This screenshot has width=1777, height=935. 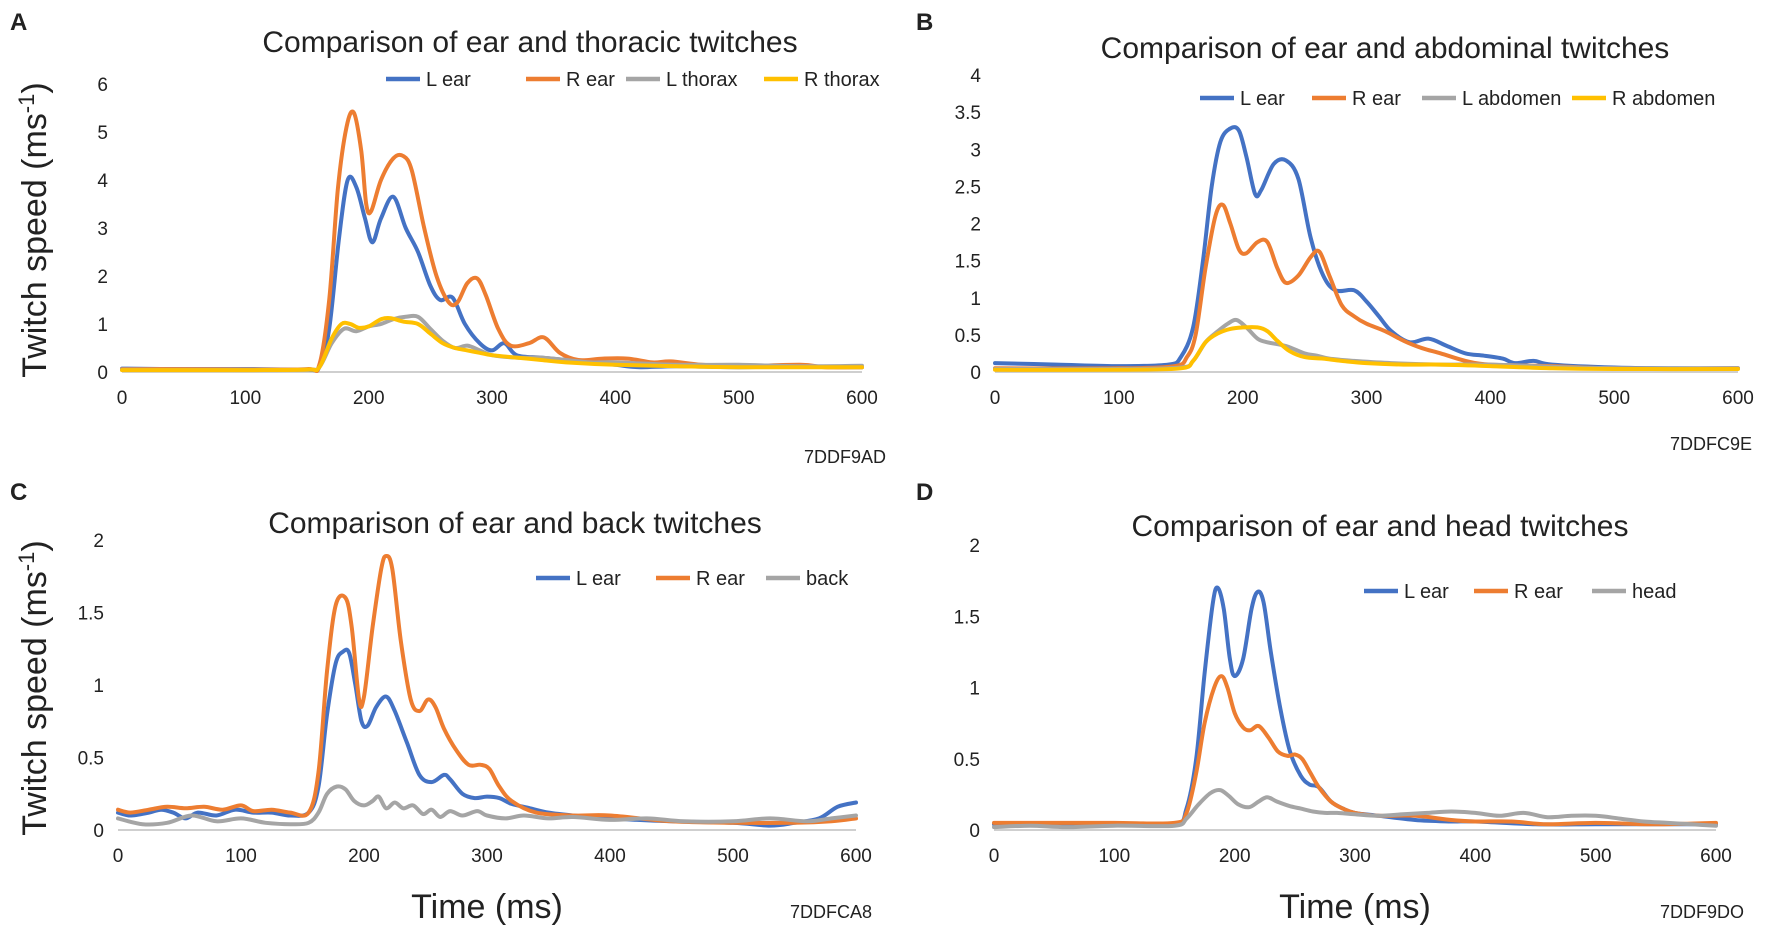 I want to click on chart-title: Comparison of ear and back twitches, so click(x=515, y=523).